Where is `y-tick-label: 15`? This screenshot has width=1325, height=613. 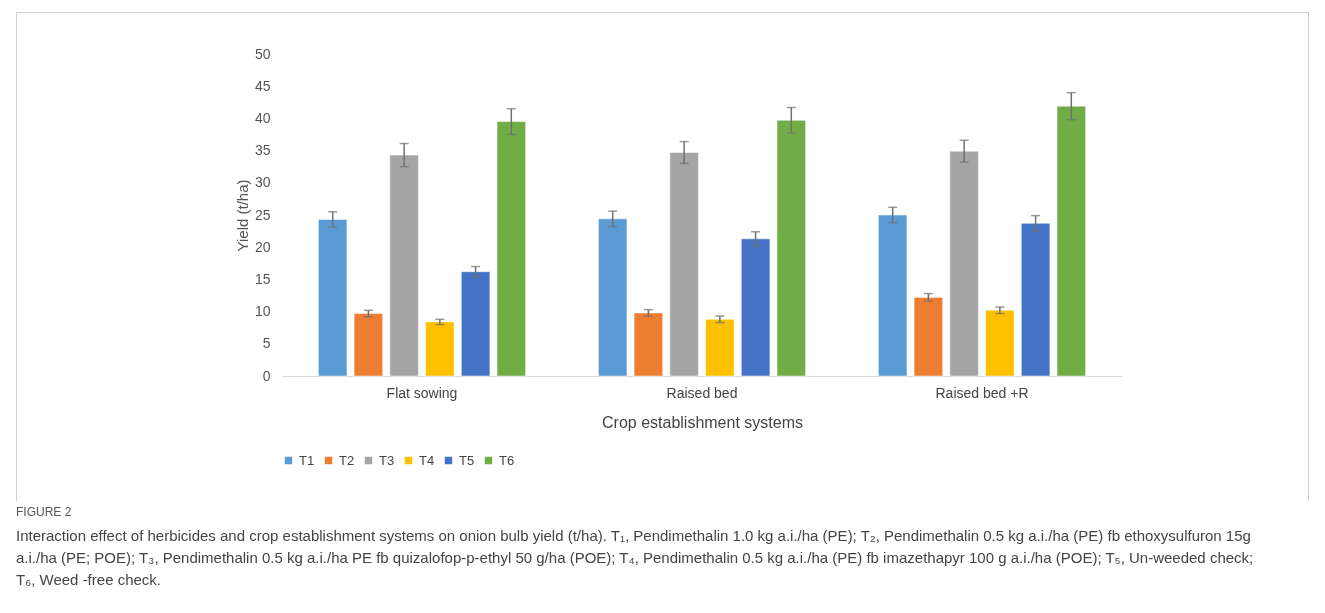
y-tick-label: 15 is located at coordinates (262, 278).